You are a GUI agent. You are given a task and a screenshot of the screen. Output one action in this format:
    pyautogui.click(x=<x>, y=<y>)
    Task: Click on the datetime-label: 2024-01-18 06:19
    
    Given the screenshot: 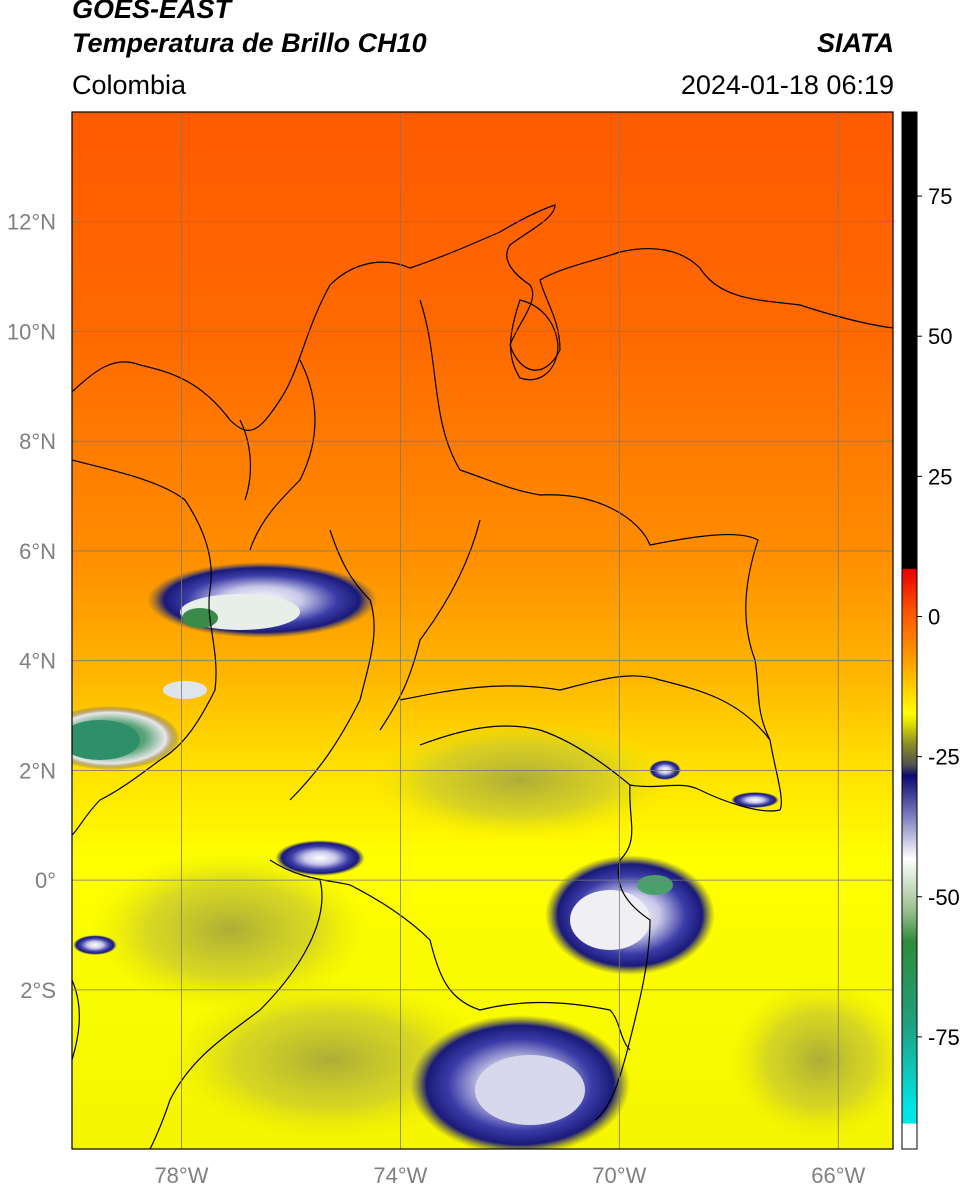 What is the action you would take?
    pyautogui.click(x=787, y=85)
    